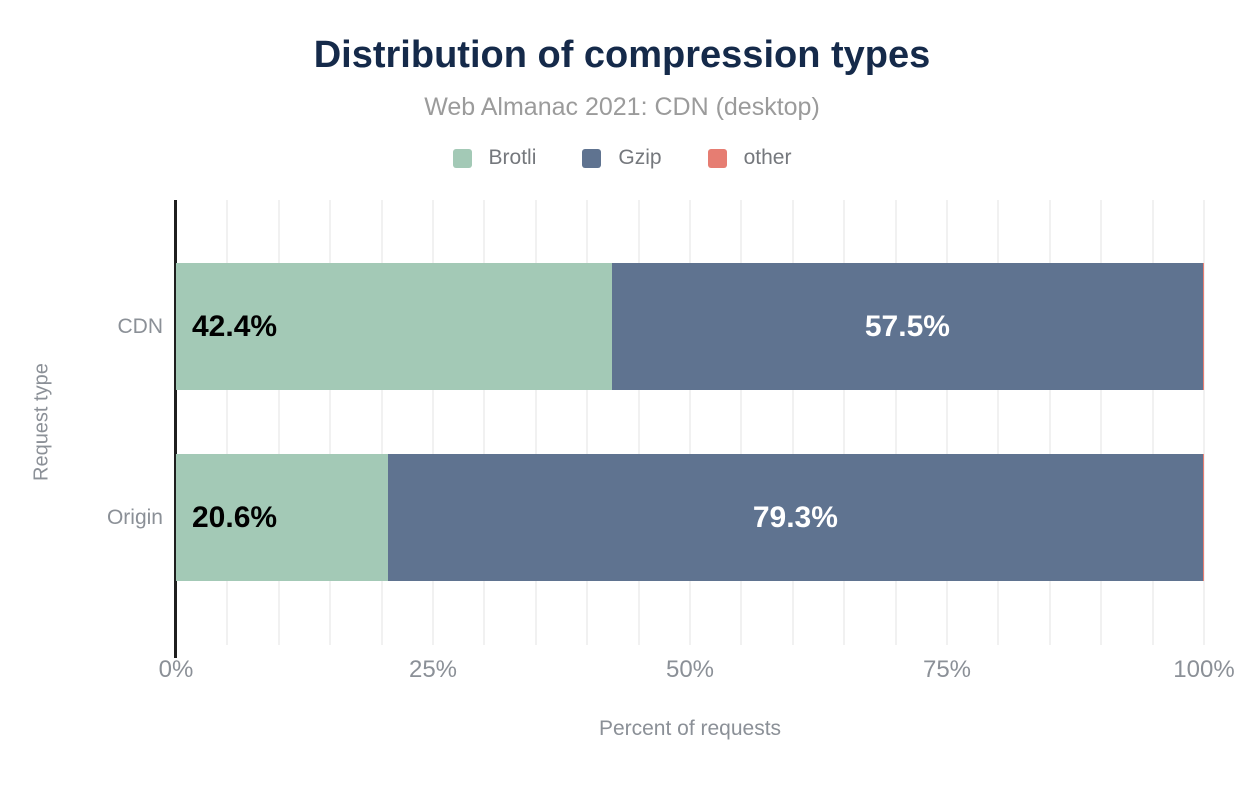  Describe the element at coordinates (690, 669) in the screenshot. I see `x-tick-50pct: 50%` at that location.